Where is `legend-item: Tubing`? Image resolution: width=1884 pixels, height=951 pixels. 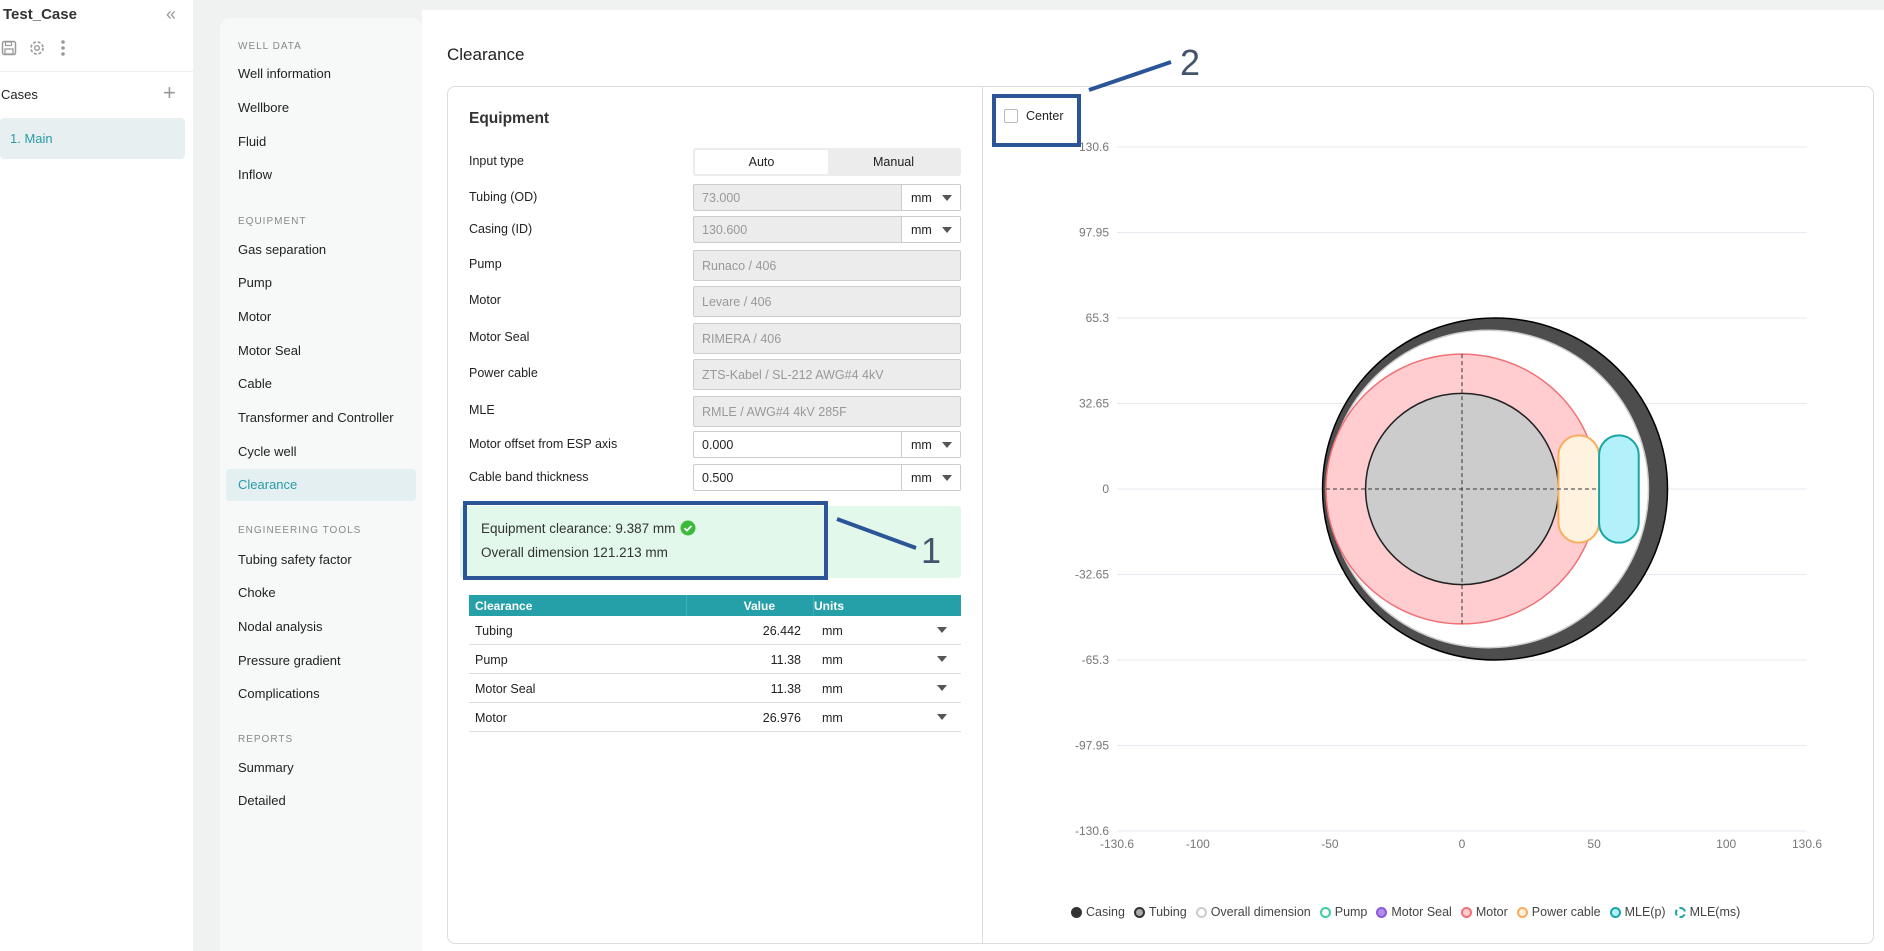
legend-item: Tubing is located at coordinates (1160, 912).